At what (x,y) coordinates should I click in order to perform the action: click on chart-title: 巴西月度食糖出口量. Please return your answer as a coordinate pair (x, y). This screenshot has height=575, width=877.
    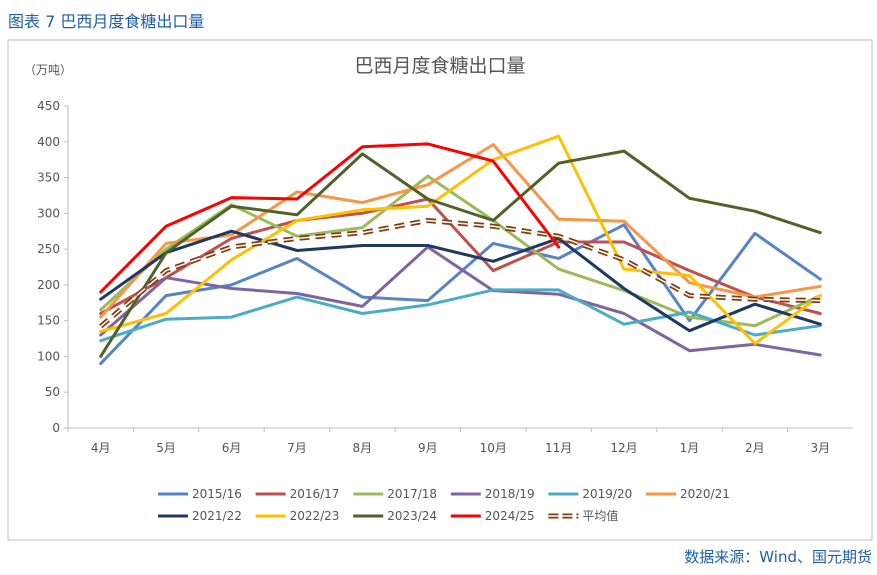
    Looking at the image, I should click on (439, 66).